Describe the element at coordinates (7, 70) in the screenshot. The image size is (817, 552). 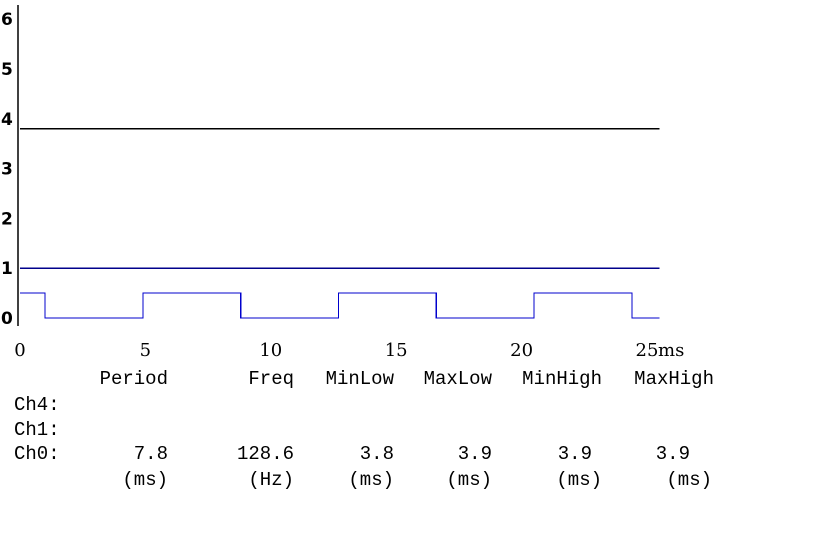
I see `y-tick-label: 5` at that location.